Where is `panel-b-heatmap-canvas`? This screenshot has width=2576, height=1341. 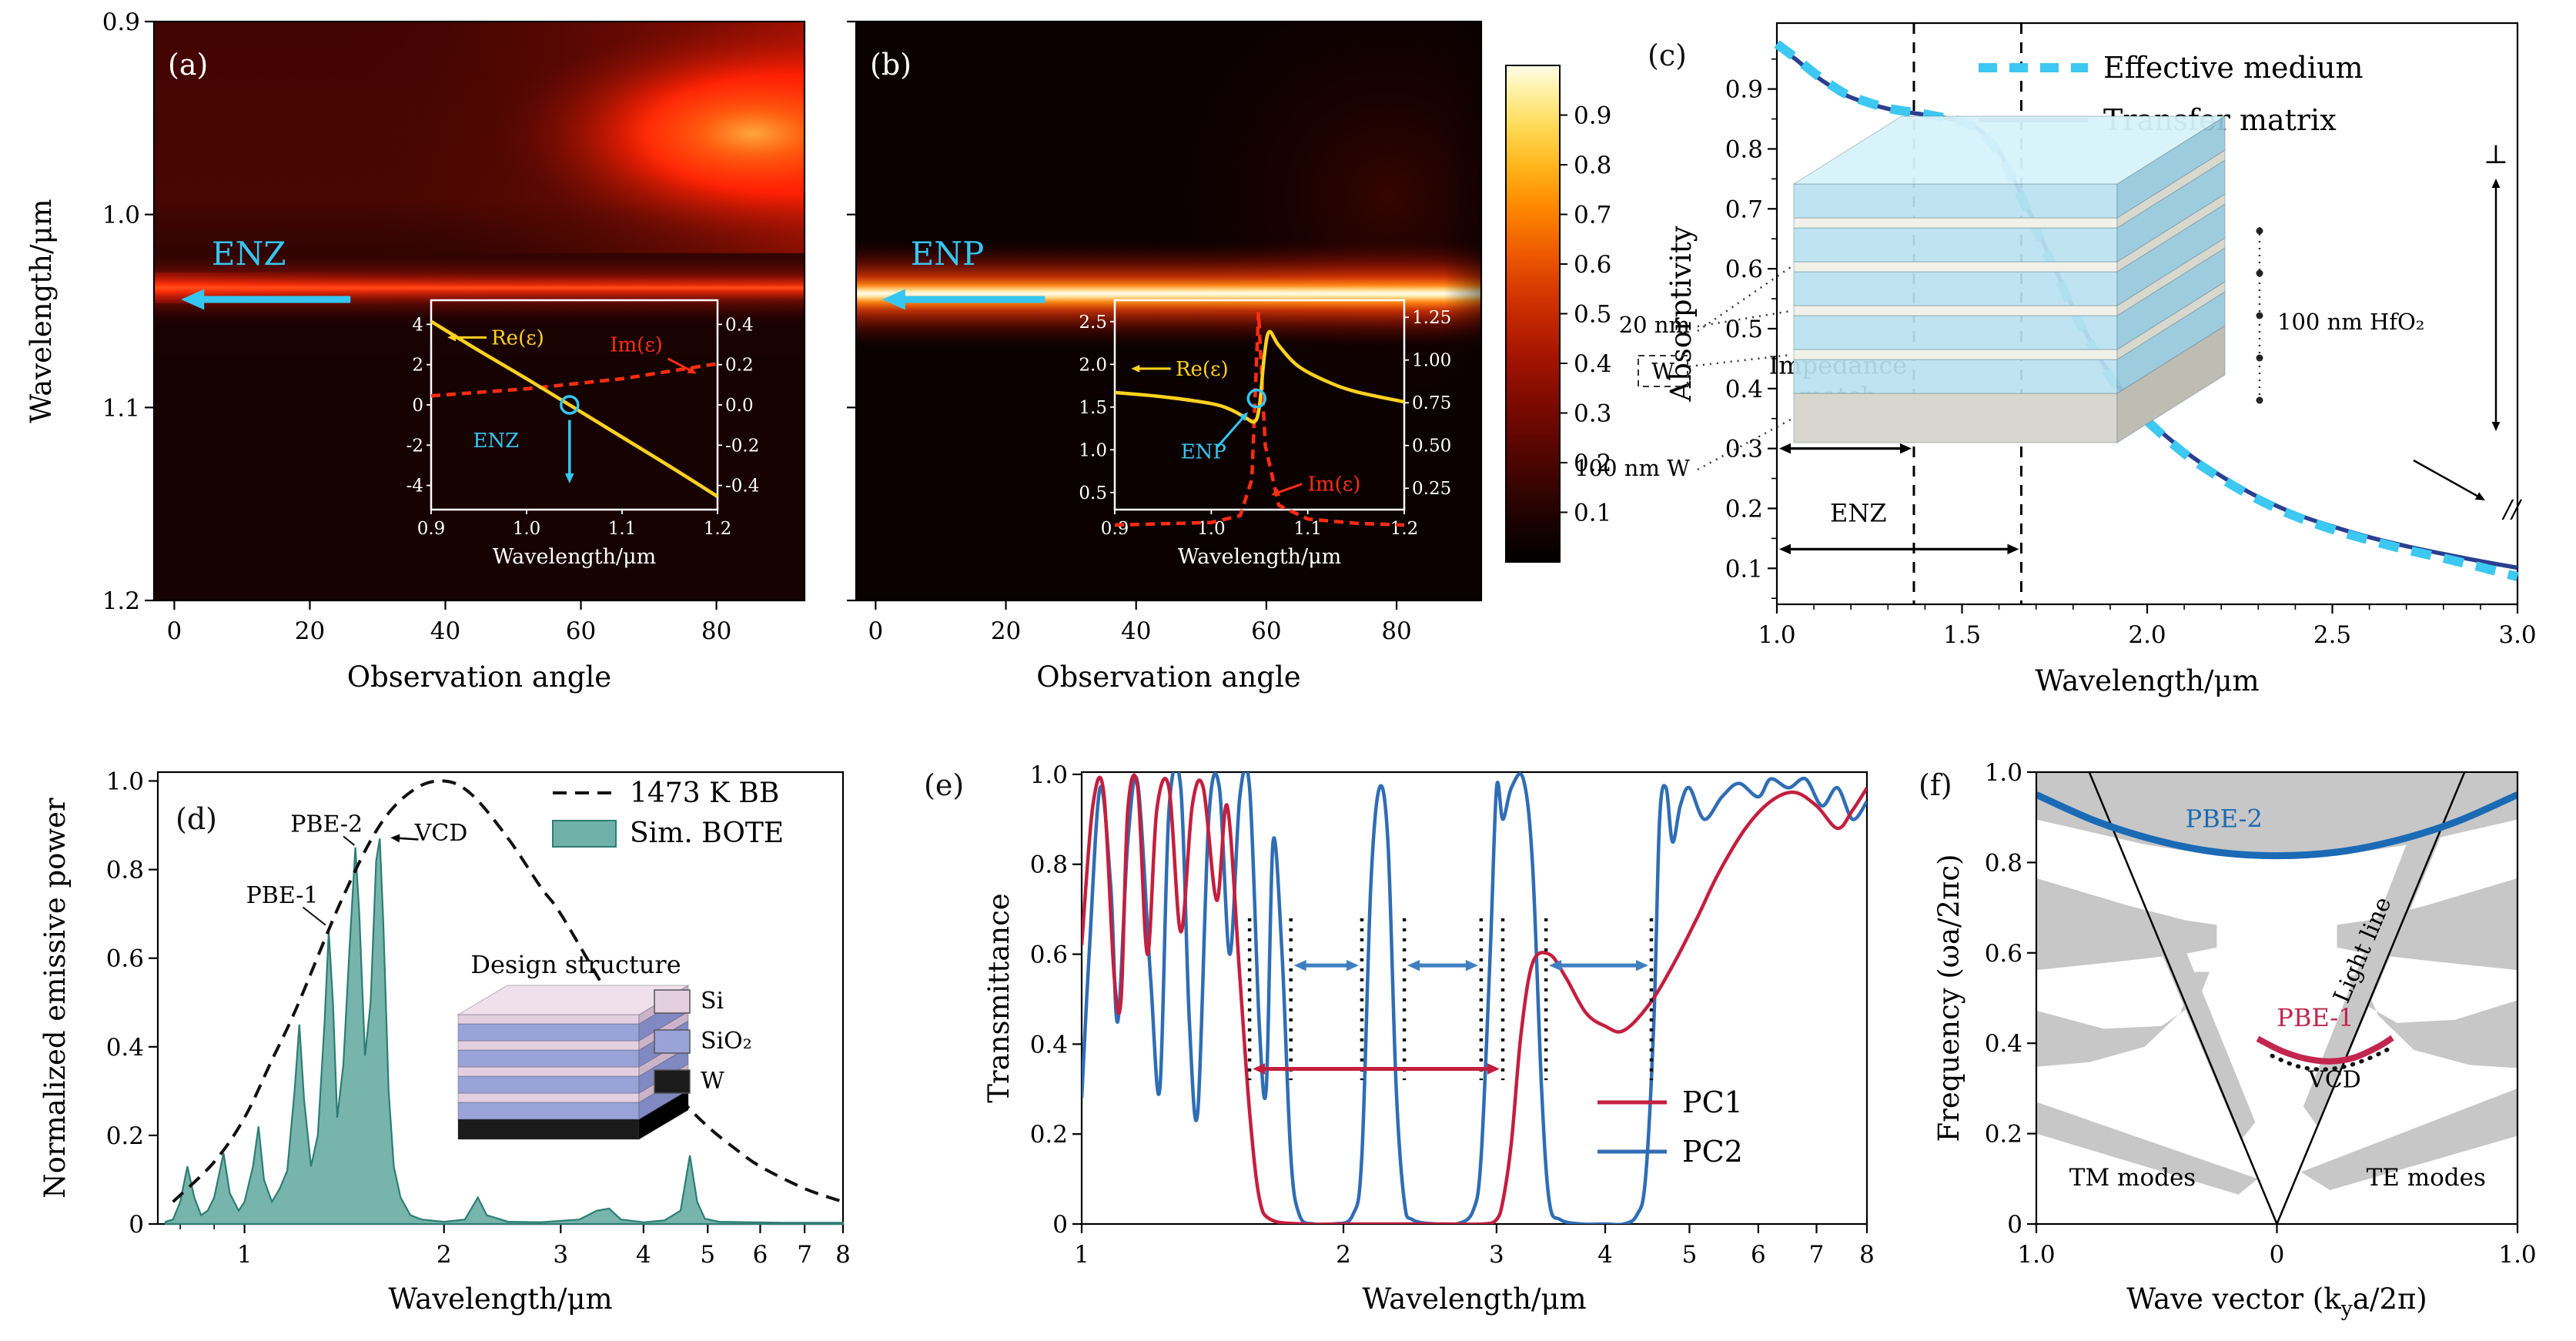
panel-b-heatmap-canvas is located at coordinates (1169, 311).